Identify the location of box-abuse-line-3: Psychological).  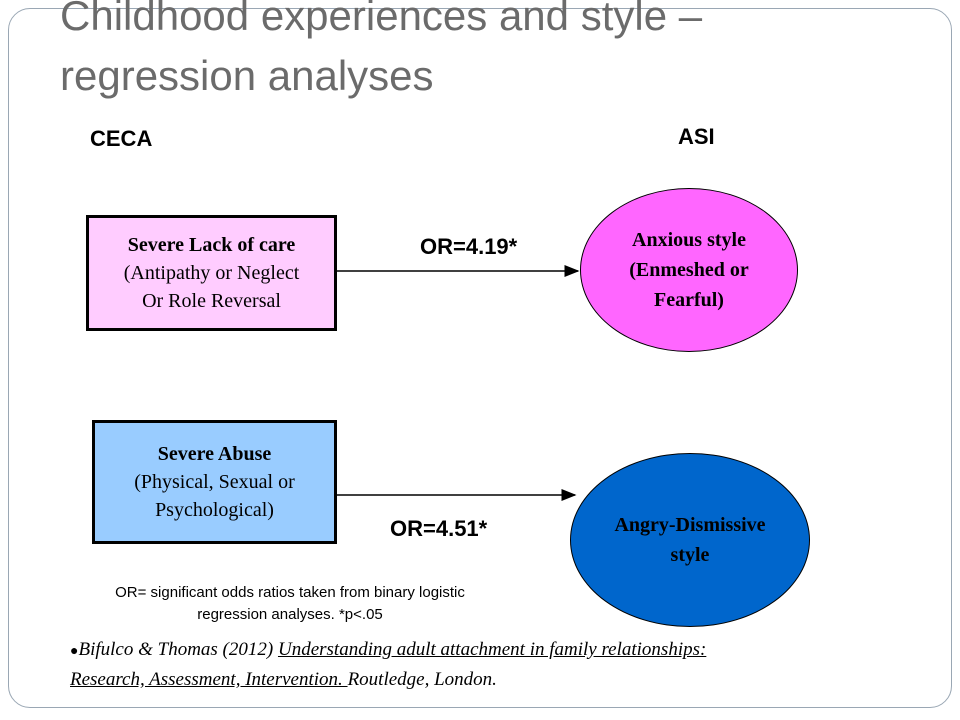
(214, 510).